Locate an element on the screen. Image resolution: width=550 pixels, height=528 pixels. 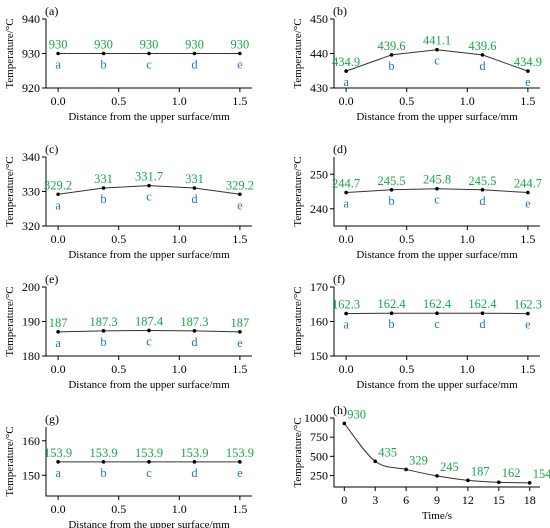
panel-h-value-label: 245 is located at coordinates (449, 467).